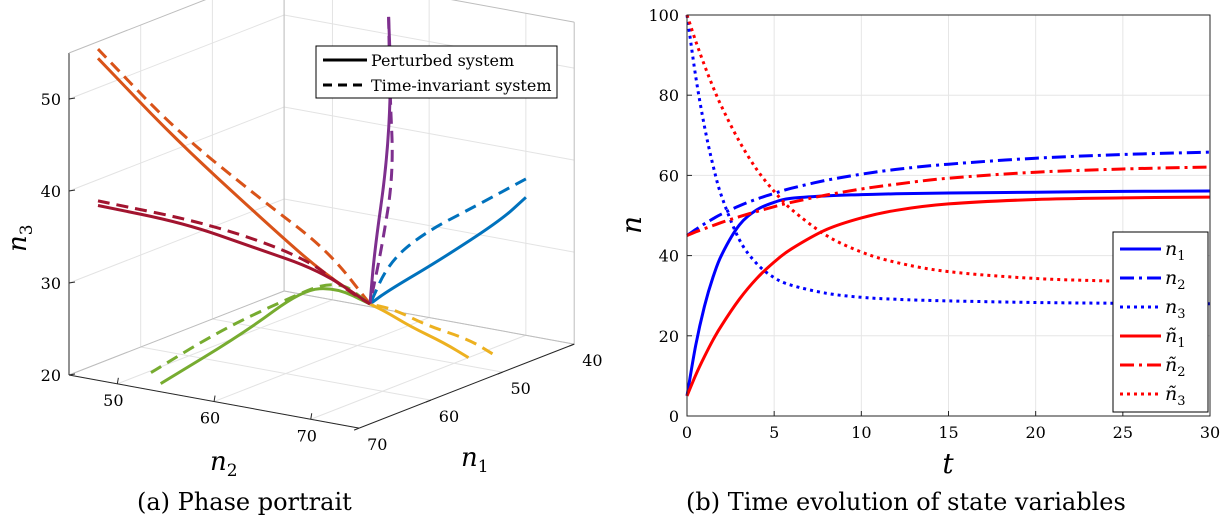 The height and width of the screenshot is (526, 1227). I want to click on x-tick-label: 5, so click(774, 432).